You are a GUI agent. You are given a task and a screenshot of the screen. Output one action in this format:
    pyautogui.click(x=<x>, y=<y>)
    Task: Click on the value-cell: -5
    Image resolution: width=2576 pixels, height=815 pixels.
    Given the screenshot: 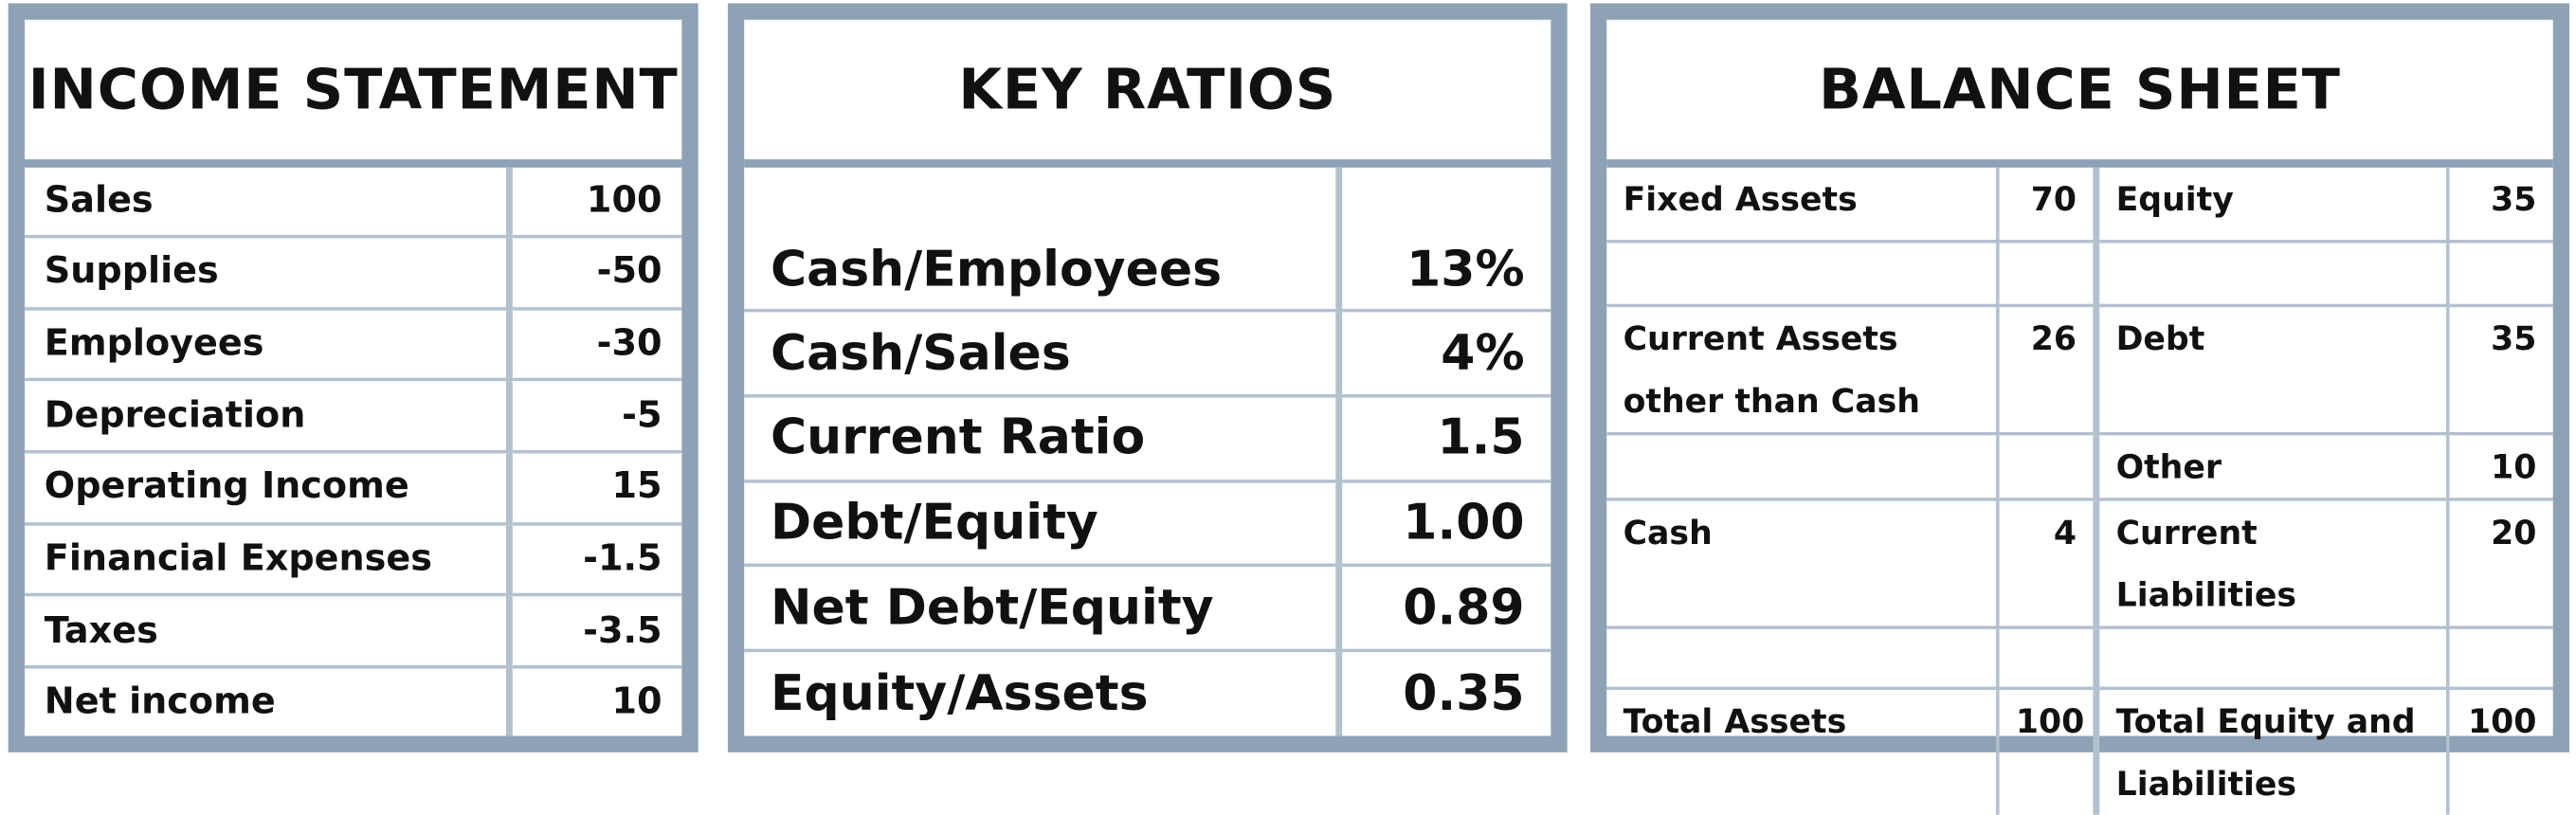 What is the action you would take?
    pyautogui.click(x=594, y=416)
    